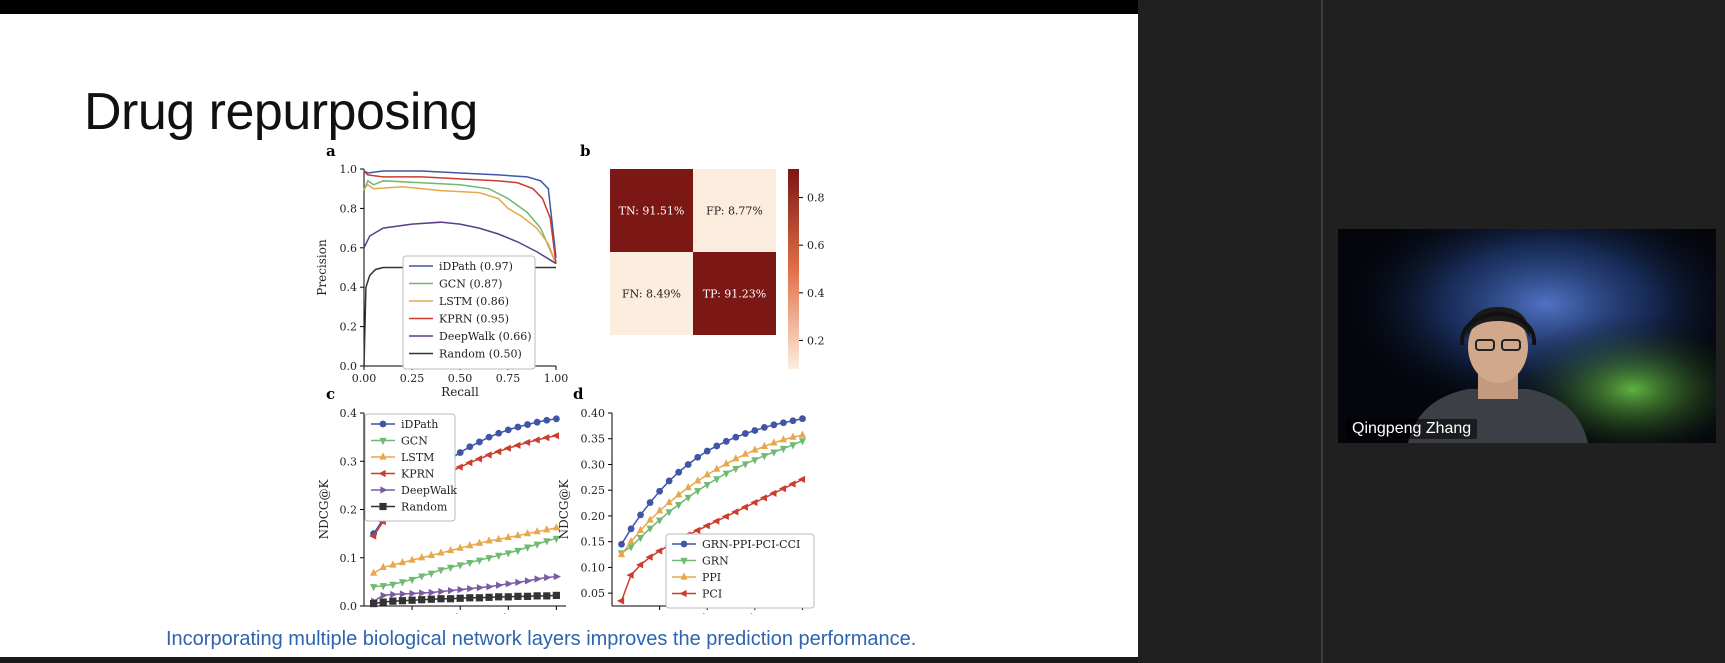 This screenshot has height=663, width=1725. I want to click on x-tick-label: 5, so click(659, 613).